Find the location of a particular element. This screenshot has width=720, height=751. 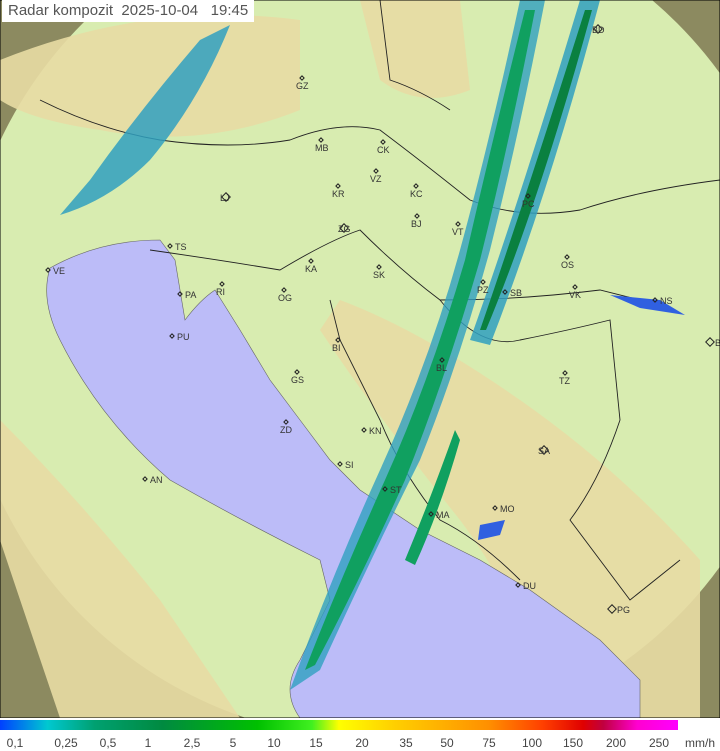

city-label: VK is located at coordinates (575, 295).